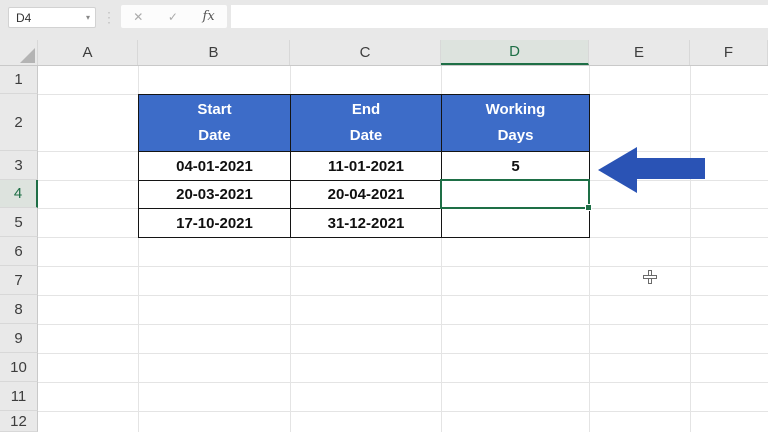 This screenshot has height=432, width=768. I want to click on row-header-6: 6, so click(19, 251).